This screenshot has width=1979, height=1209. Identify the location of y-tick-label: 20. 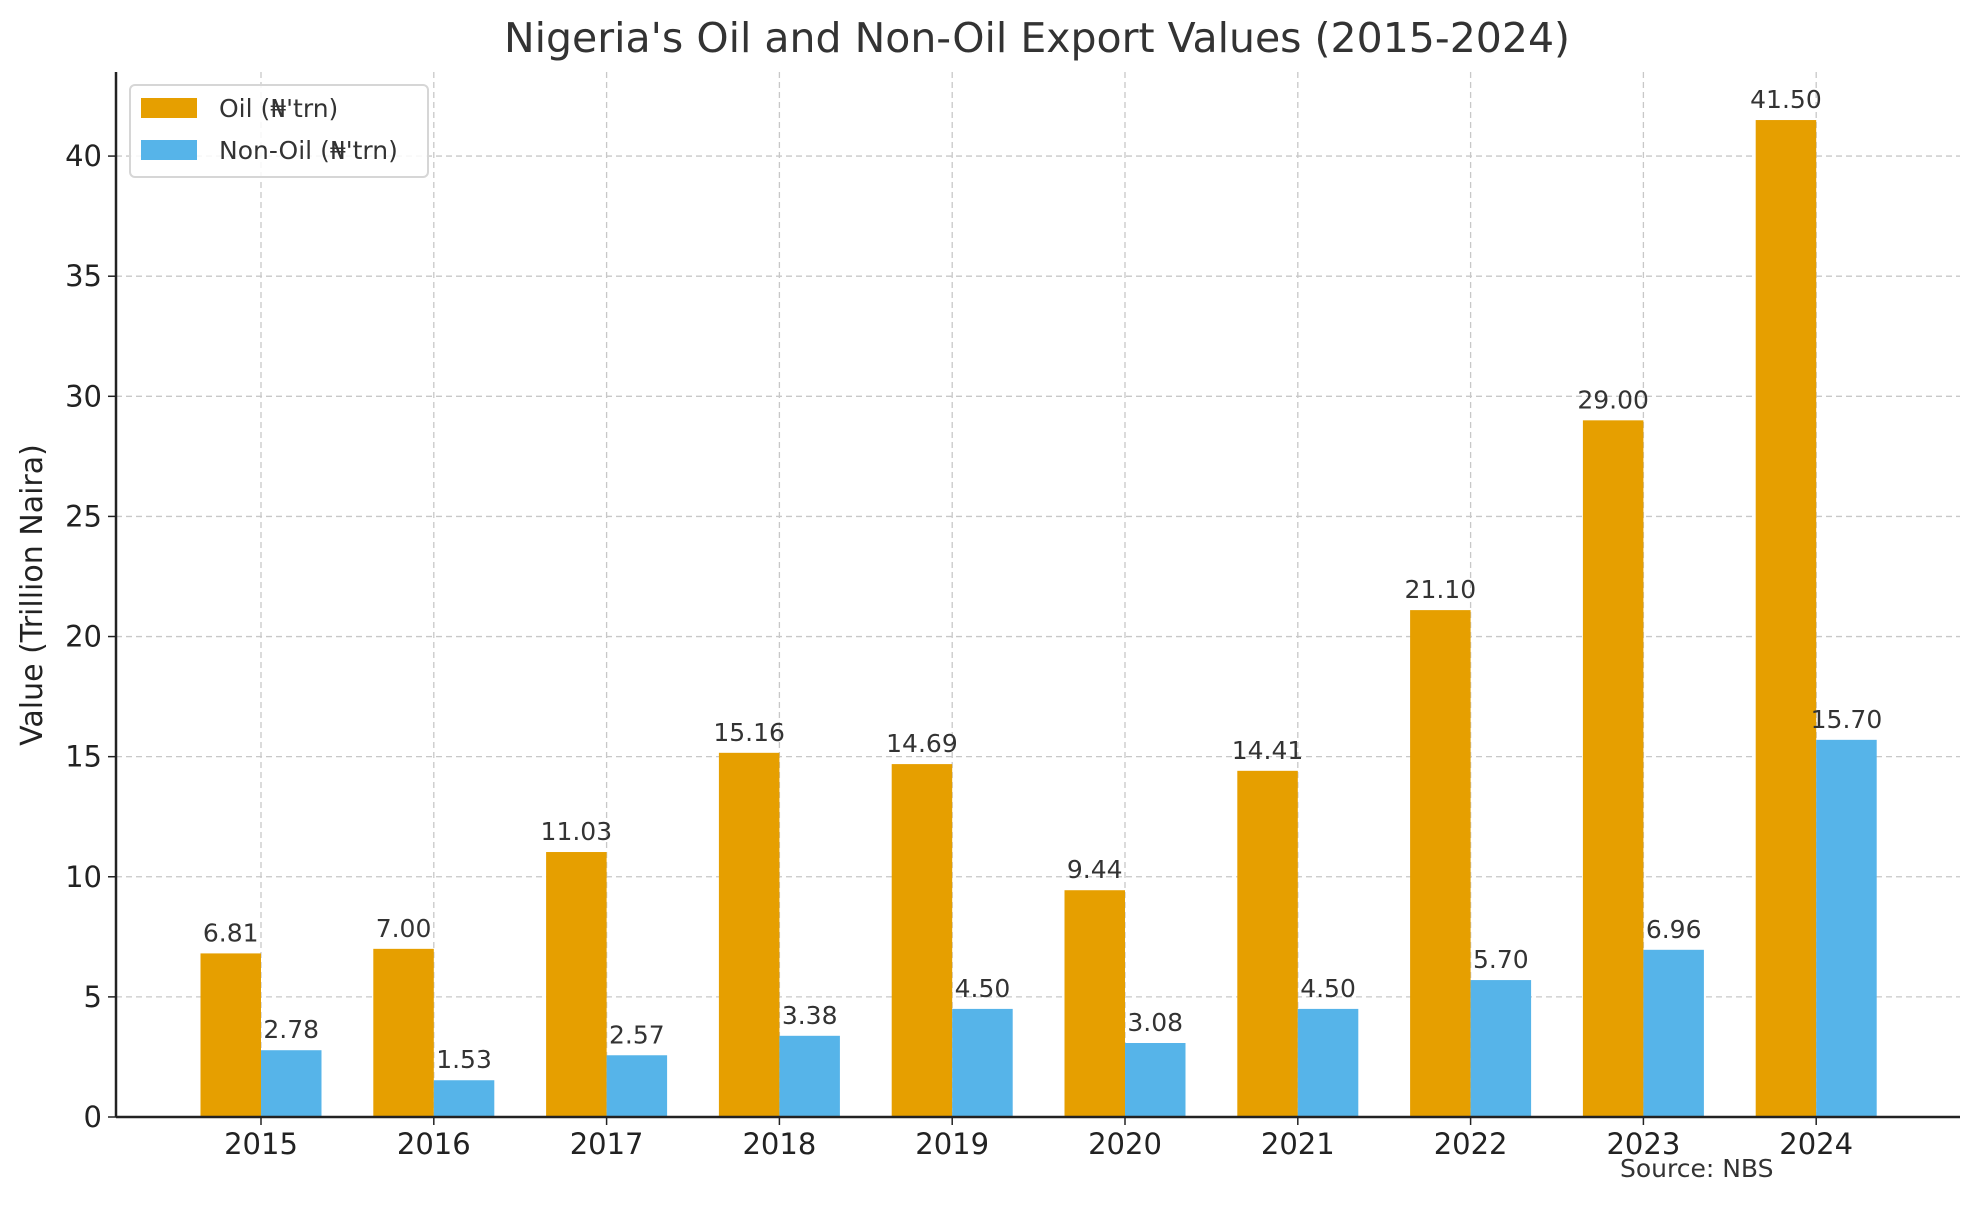
(83, 637).